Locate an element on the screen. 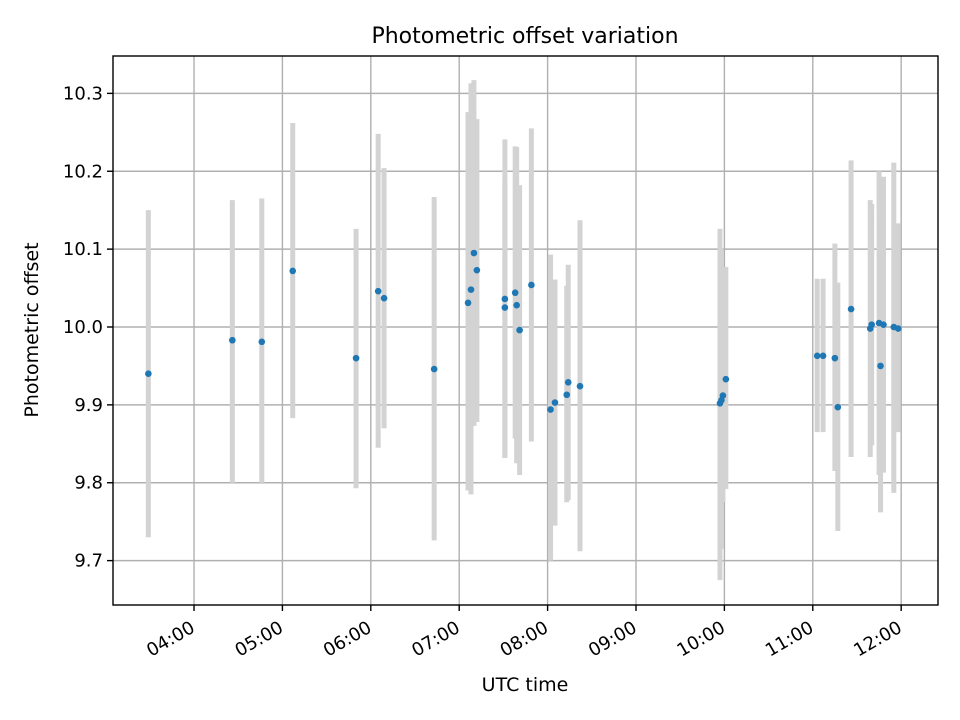 The image size is (960, 720). chart-title: Photometric offset variation is located at coordinates (524, 36).